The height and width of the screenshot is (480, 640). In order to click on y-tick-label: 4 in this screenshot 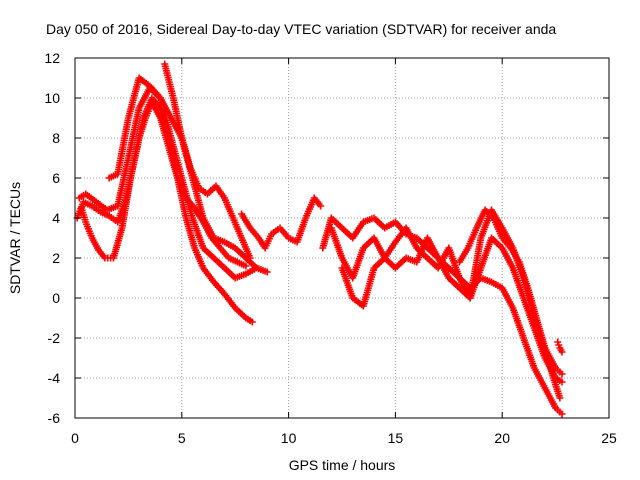, I will do `click(56, 218)`.